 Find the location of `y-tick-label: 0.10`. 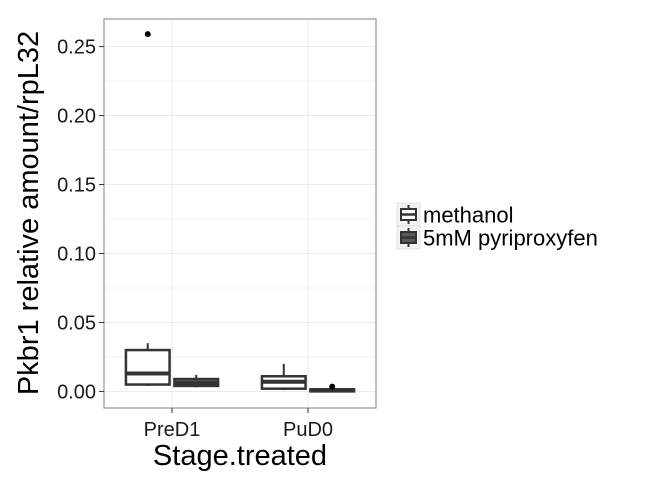

y-tick-label: 0.10 is located at coordinates (76, 255).